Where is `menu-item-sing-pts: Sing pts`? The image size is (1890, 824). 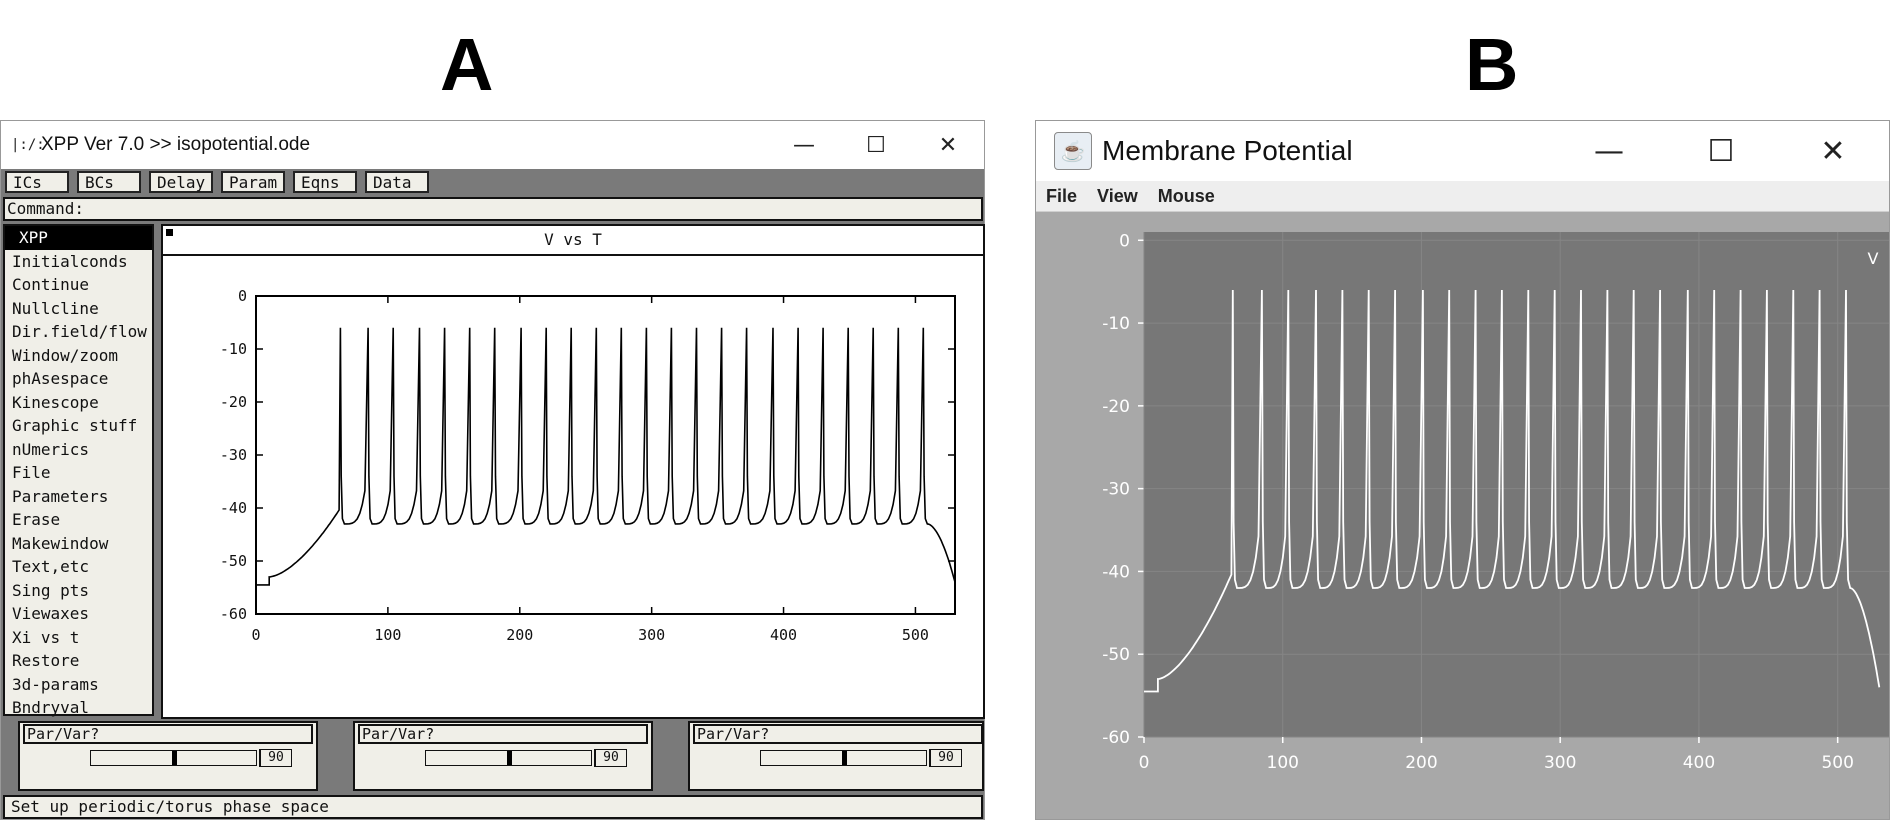
menu-item-sing-pts: Sing pts is located at coordinates (51, 590).